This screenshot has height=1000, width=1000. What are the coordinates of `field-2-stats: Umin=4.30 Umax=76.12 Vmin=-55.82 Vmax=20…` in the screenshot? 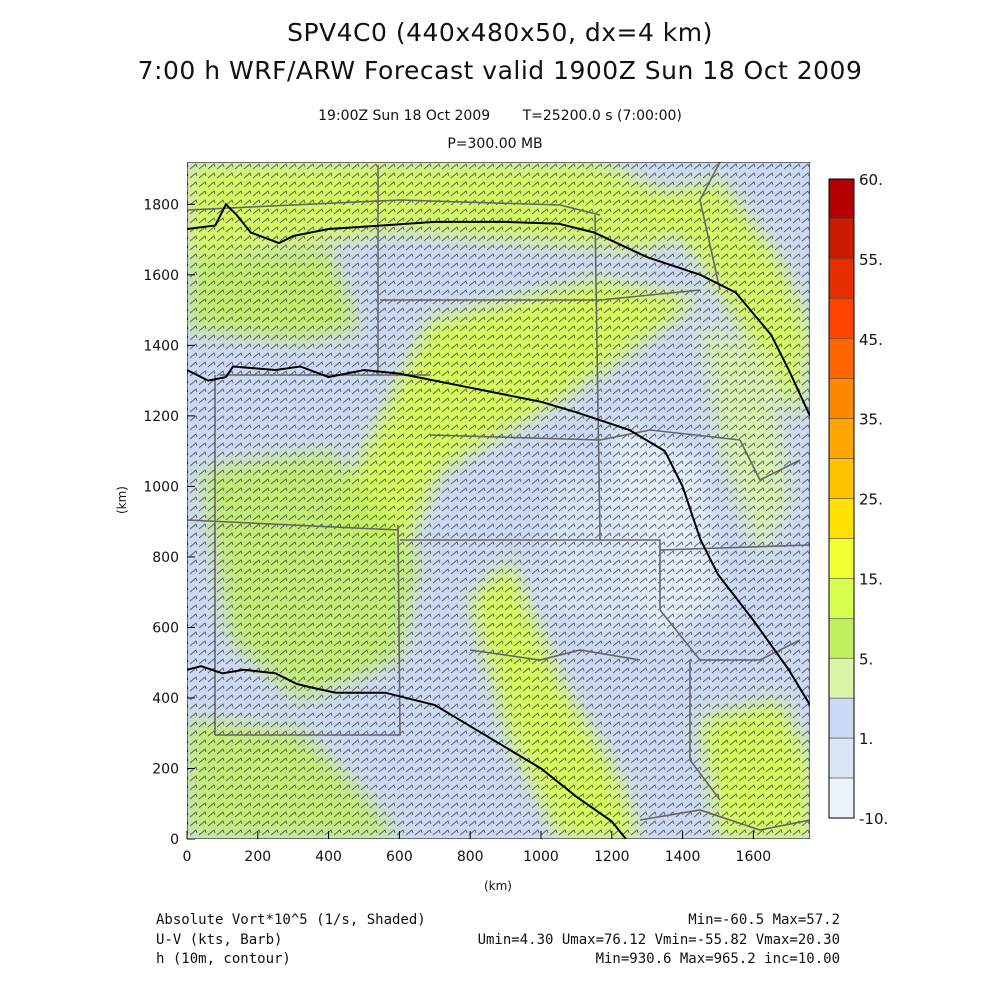 It's located at (658, 940).